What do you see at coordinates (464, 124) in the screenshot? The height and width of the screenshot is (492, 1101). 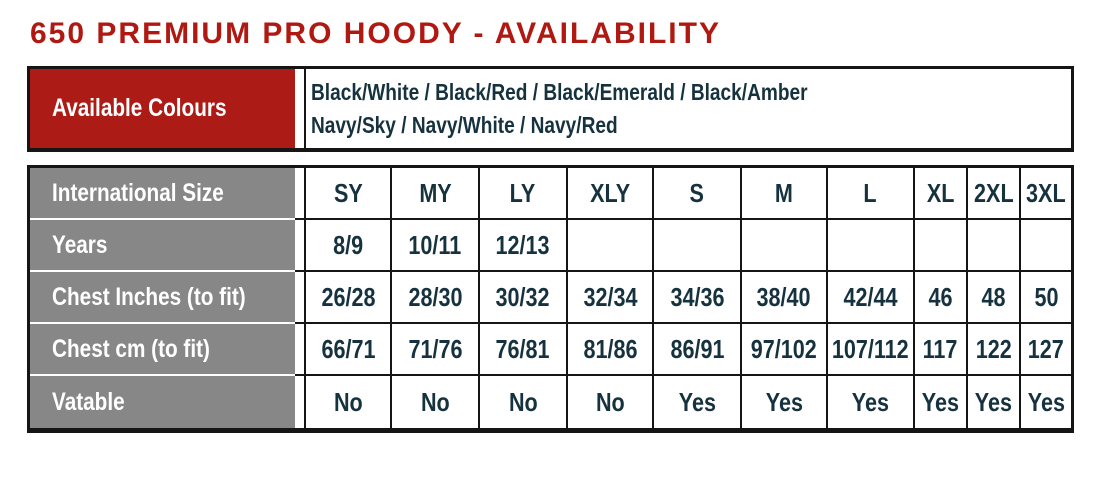 I see `colours-line-2-text: Navy/Sky / Navy/White / Navy/Red` at bounding box center [464, 124].